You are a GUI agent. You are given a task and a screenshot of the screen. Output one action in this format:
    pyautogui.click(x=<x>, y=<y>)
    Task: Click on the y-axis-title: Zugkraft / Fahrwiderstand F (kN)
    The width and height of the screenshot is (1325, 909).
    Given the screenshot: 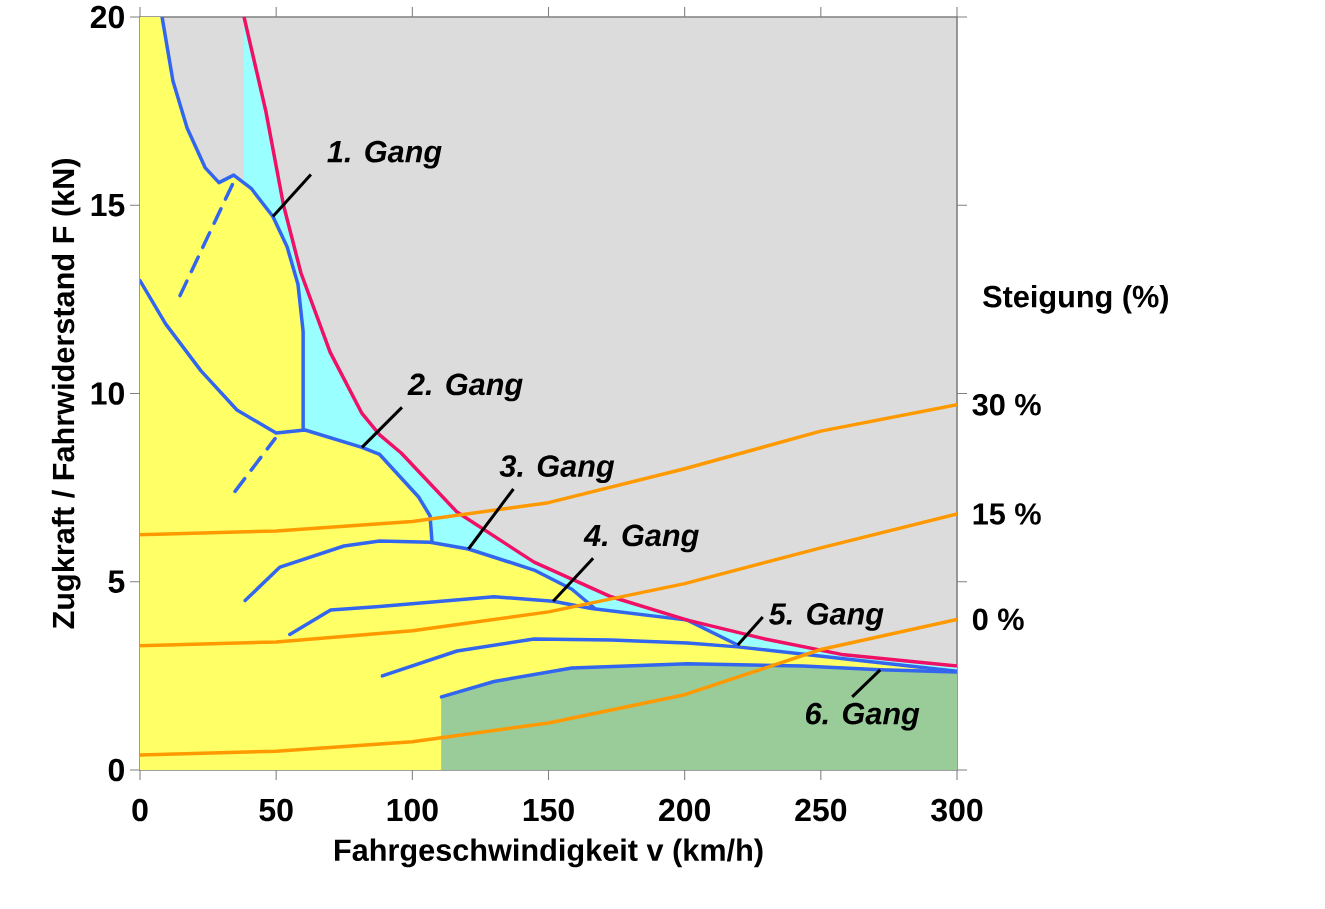 What is the action you would take?
    pyautogui.click(x=66, y=394)
    